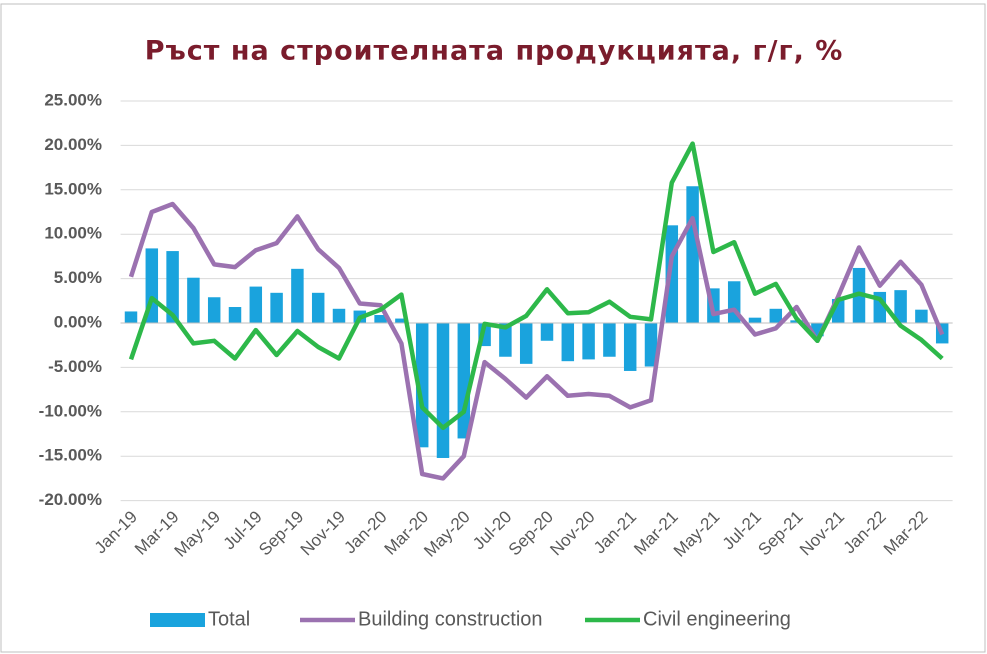 This screenshot has width=987, height=654. Describe the element at coordinates (73, 188) in the screenshot. I see `y-tick-label: 15.00%` at that location.